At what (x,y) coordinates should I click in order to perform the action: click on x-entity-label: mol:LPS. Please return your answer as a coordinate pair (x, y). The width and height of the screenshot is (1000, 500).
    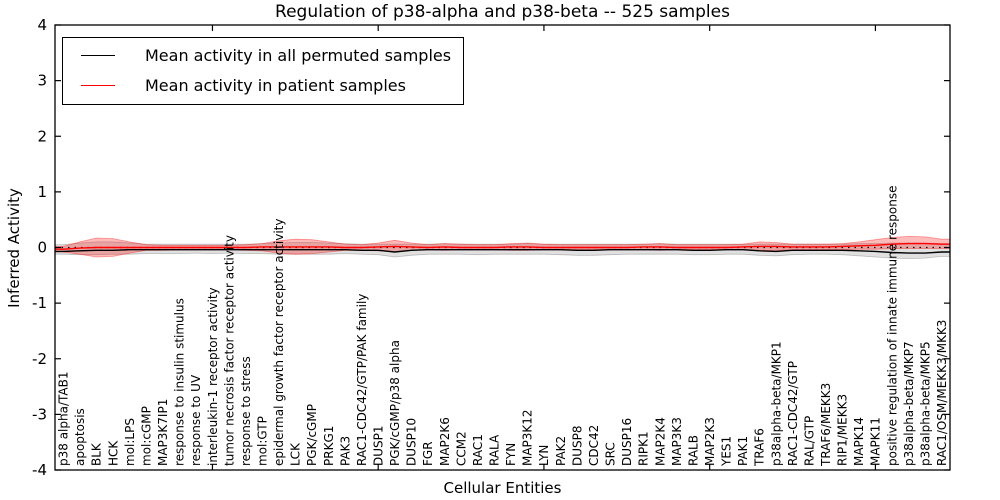
    Looking at the image, I should click on (130, 442).